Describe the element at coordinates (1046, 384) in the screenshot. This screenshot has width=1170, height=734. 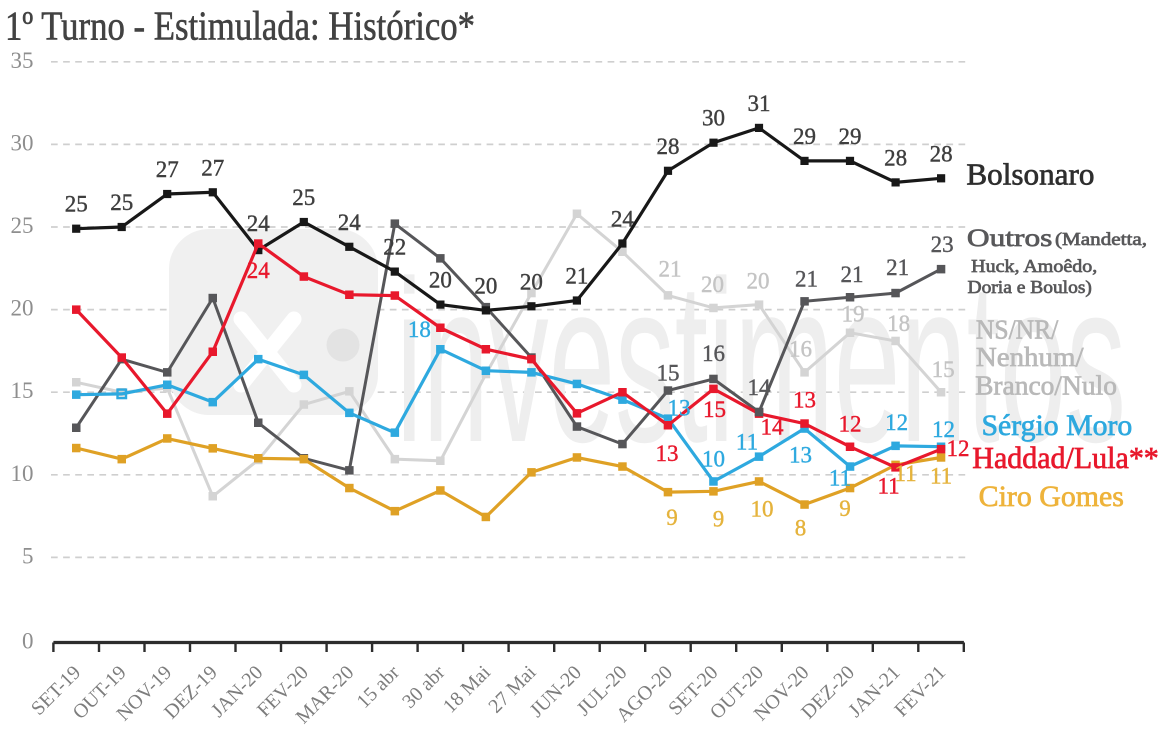
I see `svg-text: Branco/Nulo` at that location.